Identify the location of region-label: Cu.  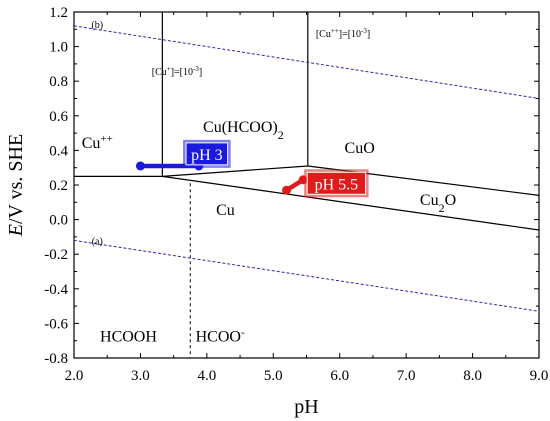
(225, 210).